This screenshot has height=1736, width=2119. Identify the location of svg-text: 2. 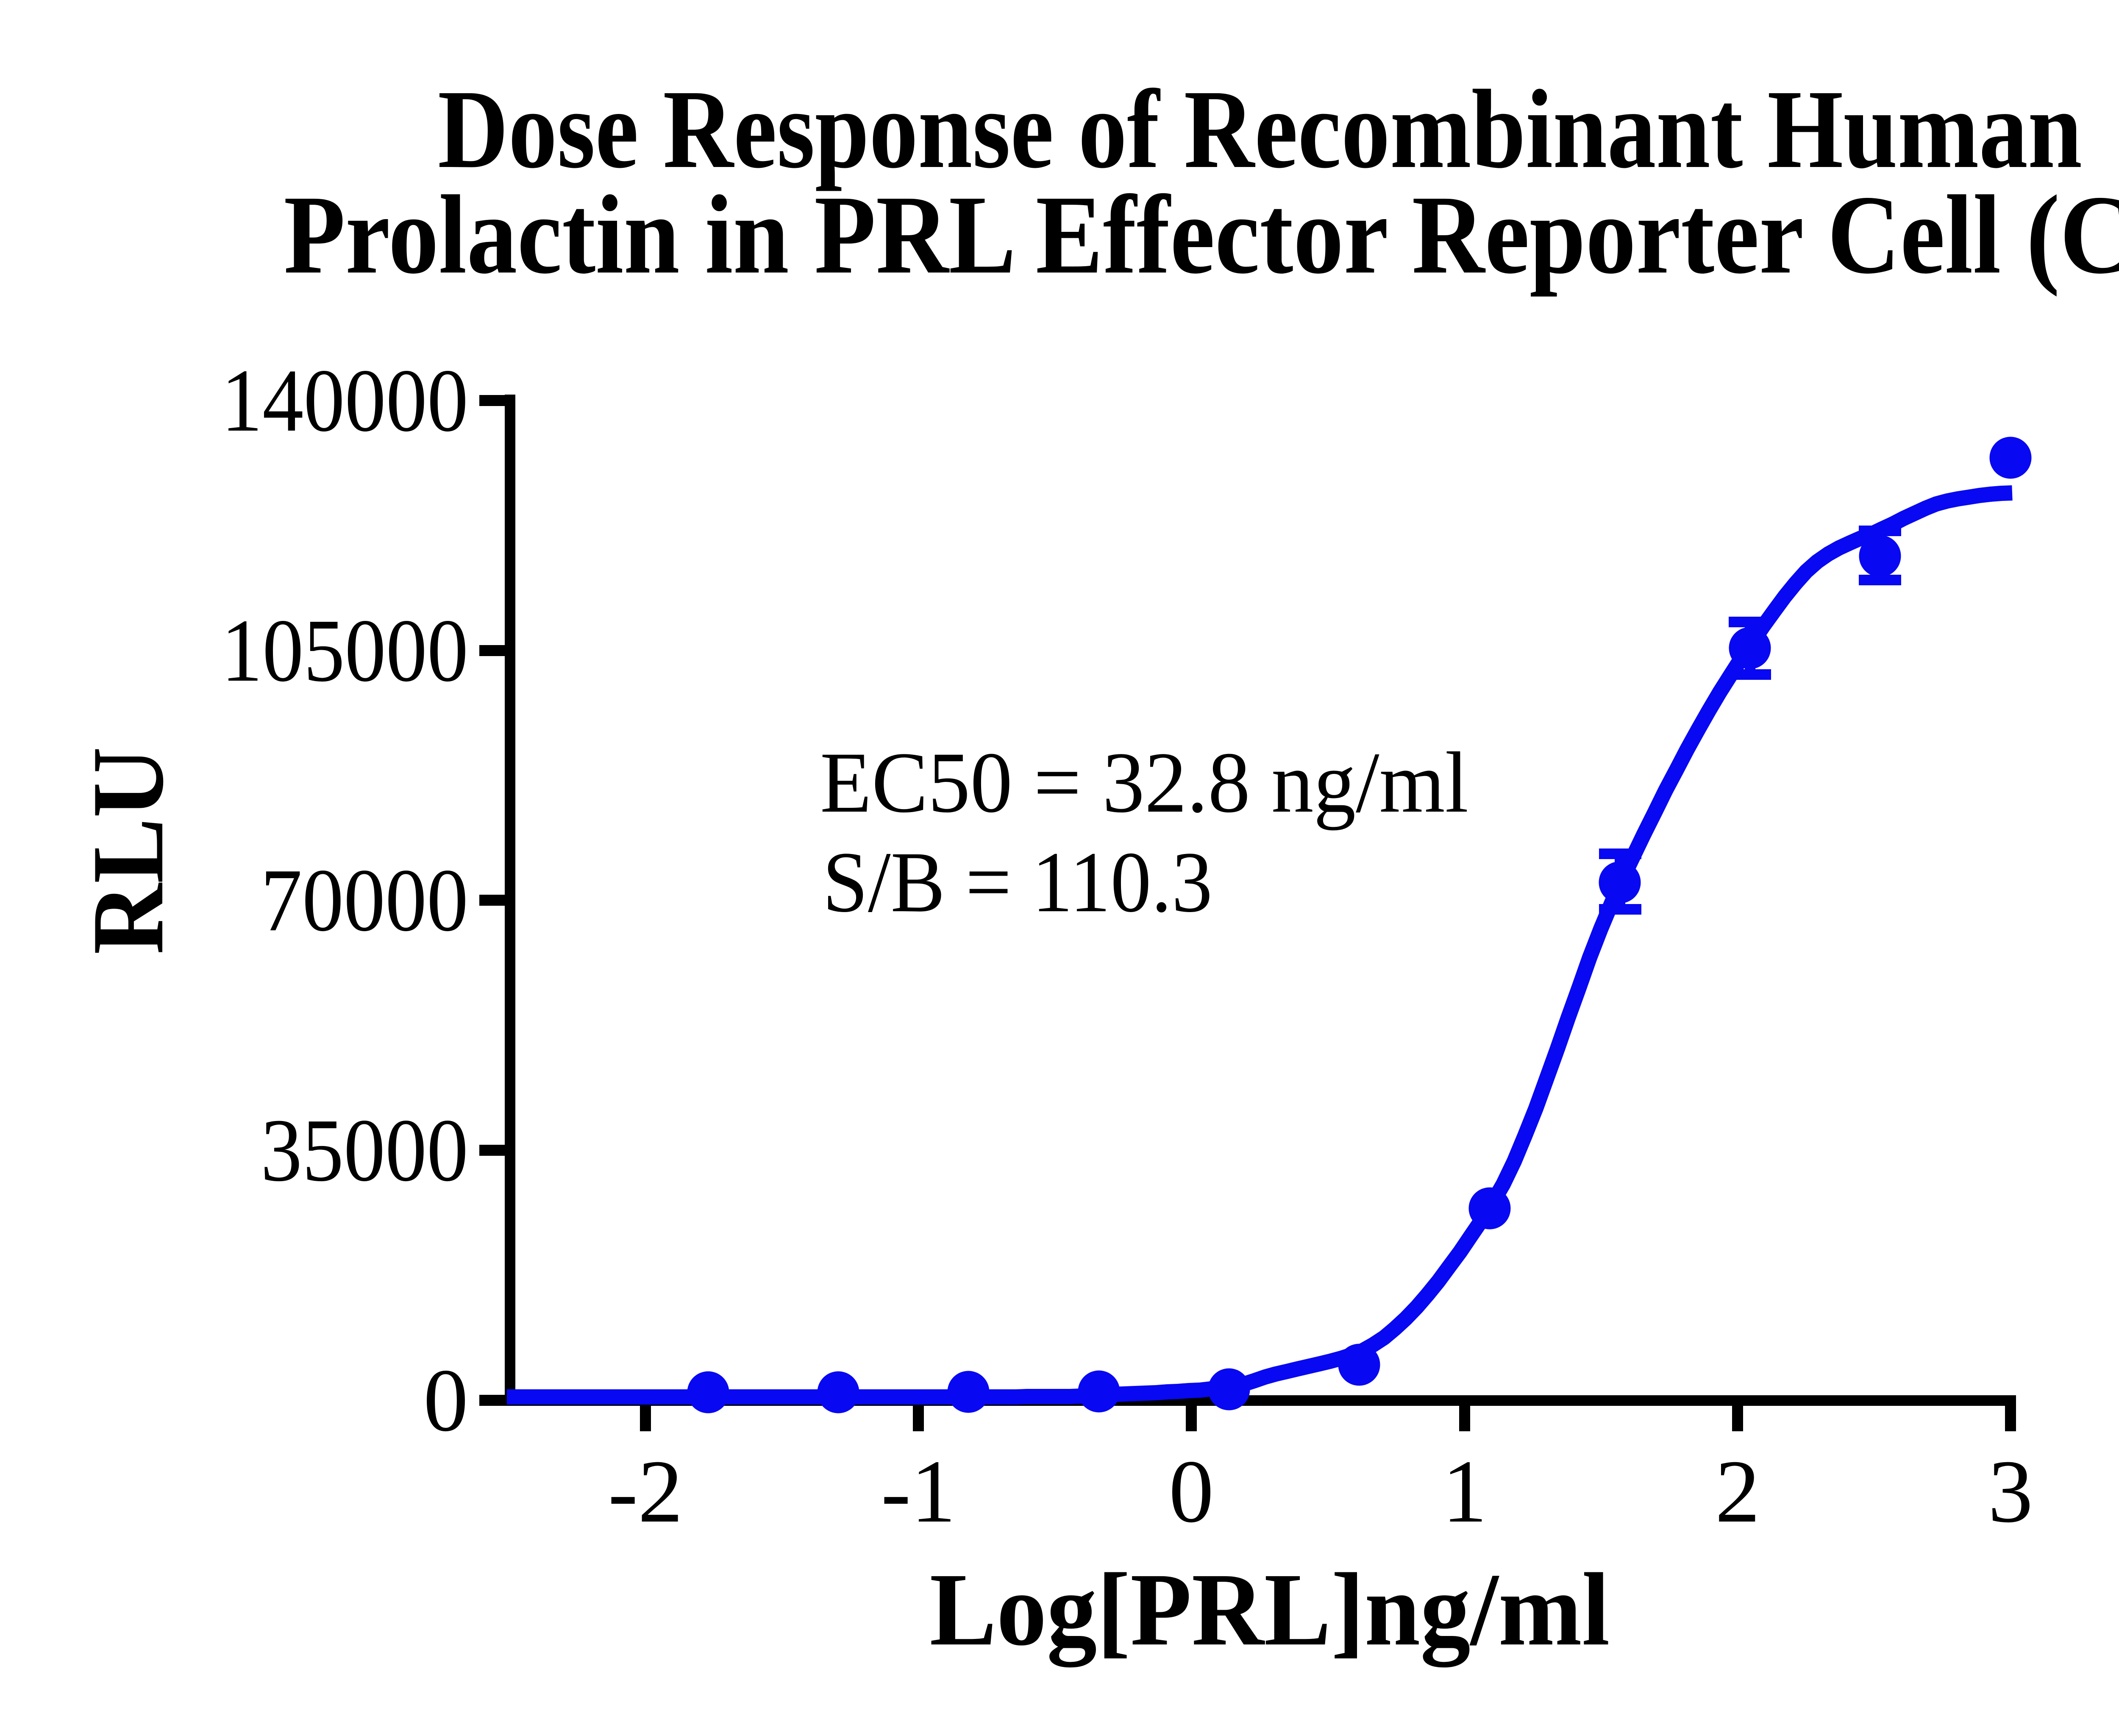
(1738, 1491).